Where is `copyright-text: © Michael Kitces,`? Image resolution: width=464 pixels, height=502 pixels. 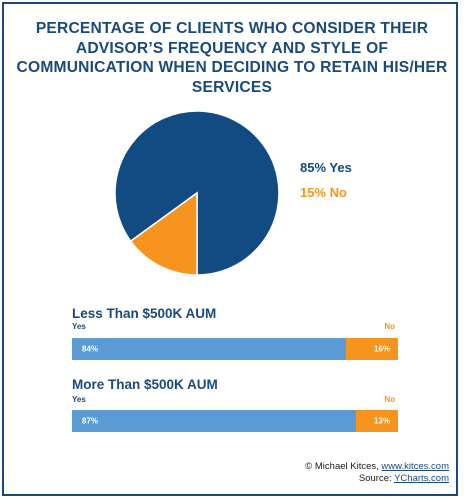 copyright-text: © Michael Kitces, is located at coordinates (343, 466).